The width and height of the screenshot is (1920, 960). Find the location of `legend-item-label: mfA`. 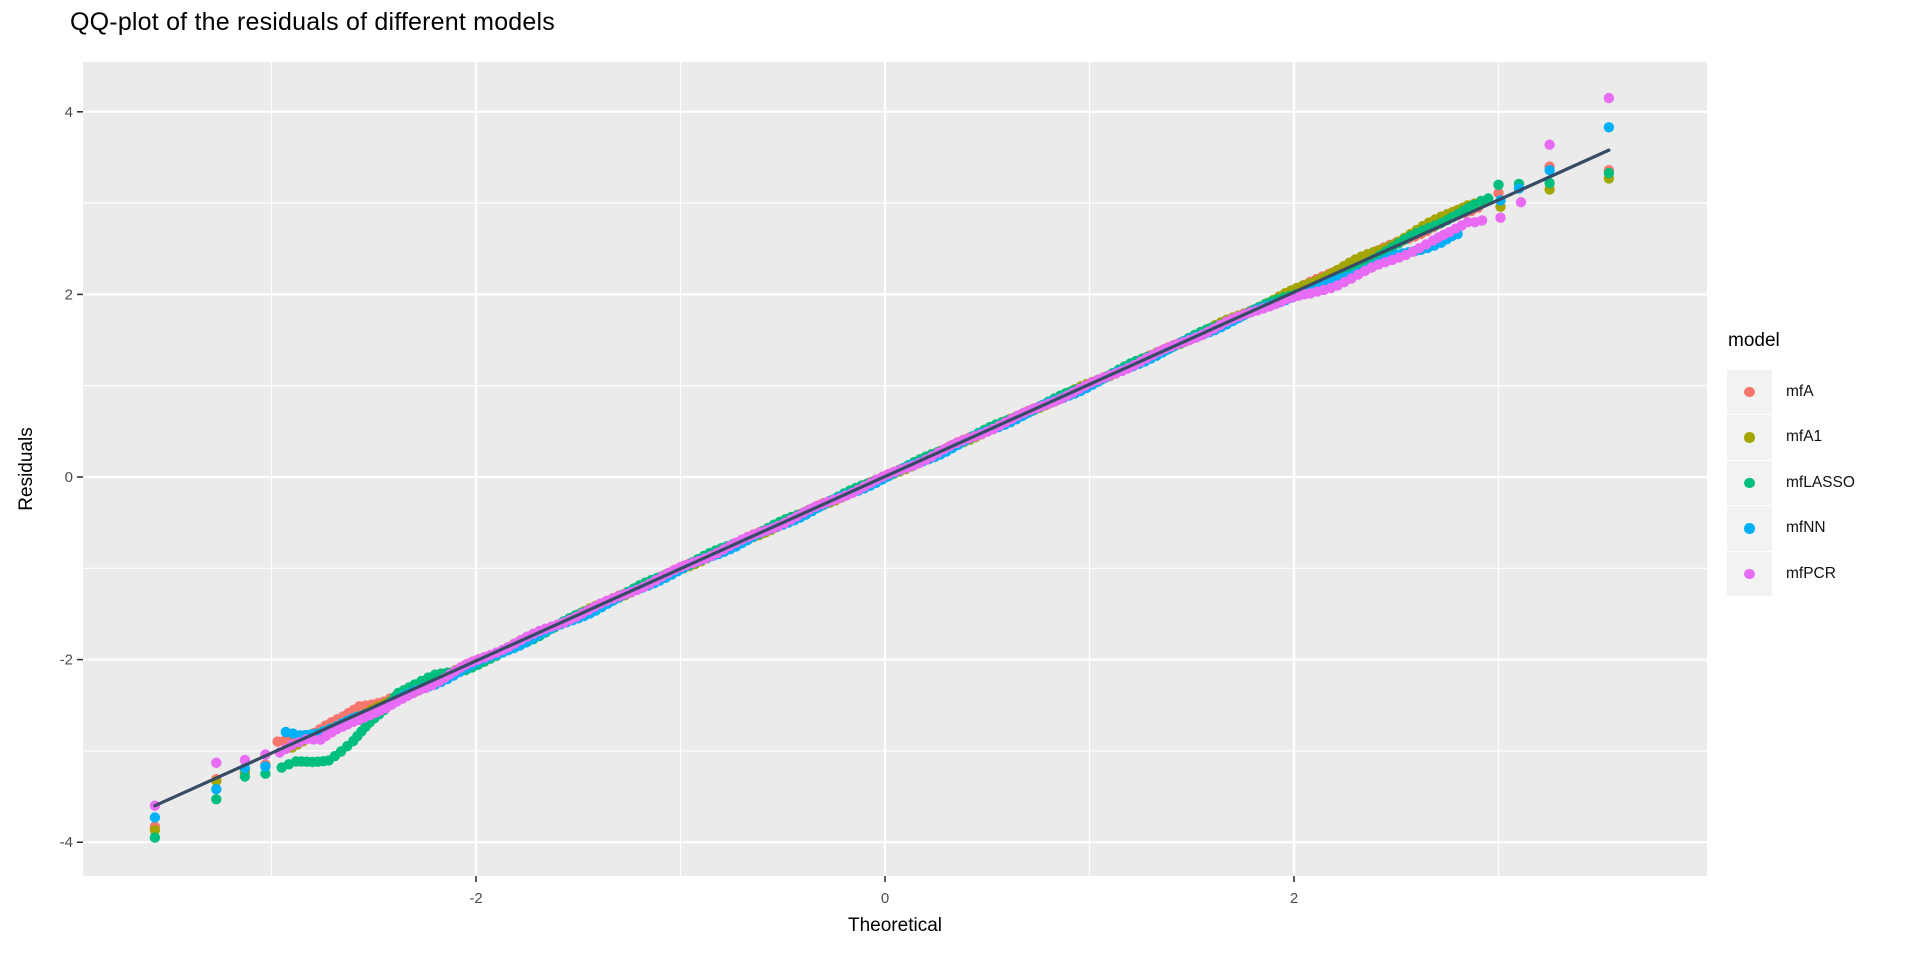

legend-item-label: mfA is located at coordinates (1800, 391).